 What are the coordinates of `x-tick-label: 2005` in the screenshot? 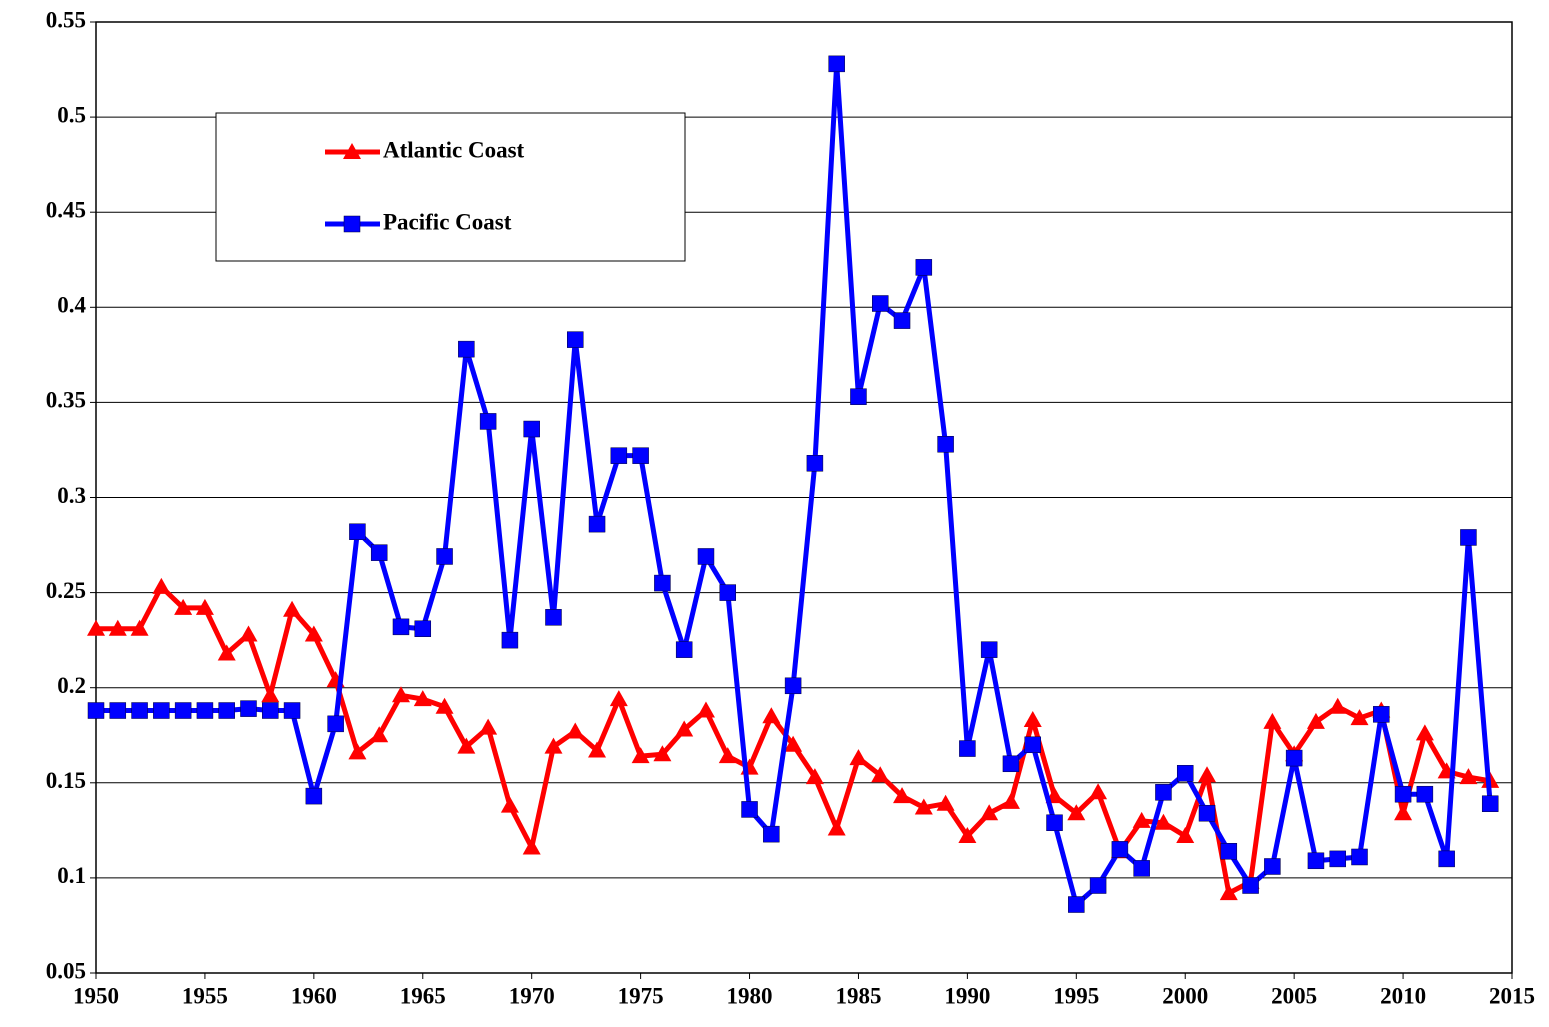 It's located at (1294, 995).